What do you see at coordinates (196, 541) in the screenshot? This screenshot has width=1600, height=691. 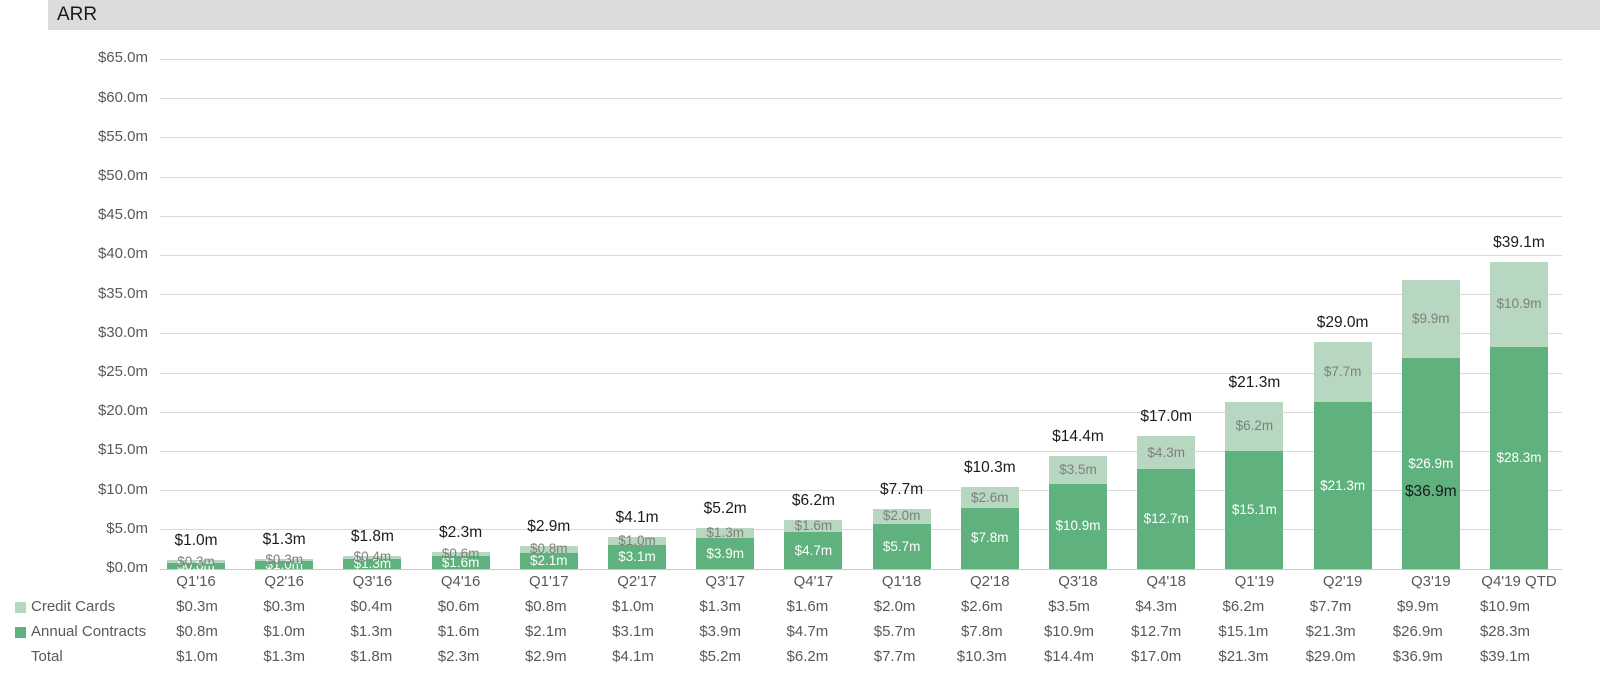 I see `total-value-label: $1.0m` at bounding box center [196, 541].